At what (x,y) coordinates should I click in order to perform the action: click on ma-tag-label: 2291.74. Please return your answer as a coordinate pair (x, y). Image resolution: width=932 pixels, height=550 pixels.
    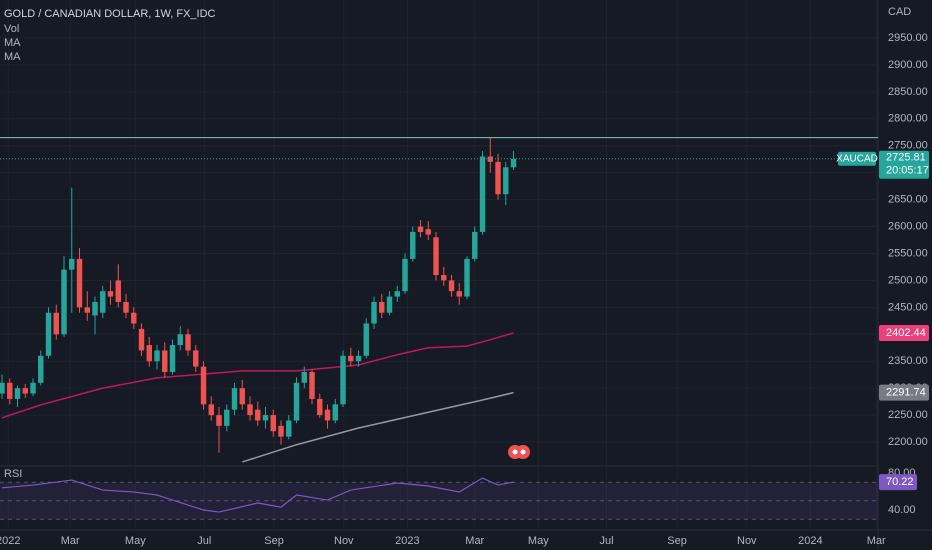
    Looking at the image, I should click on (906, 393).